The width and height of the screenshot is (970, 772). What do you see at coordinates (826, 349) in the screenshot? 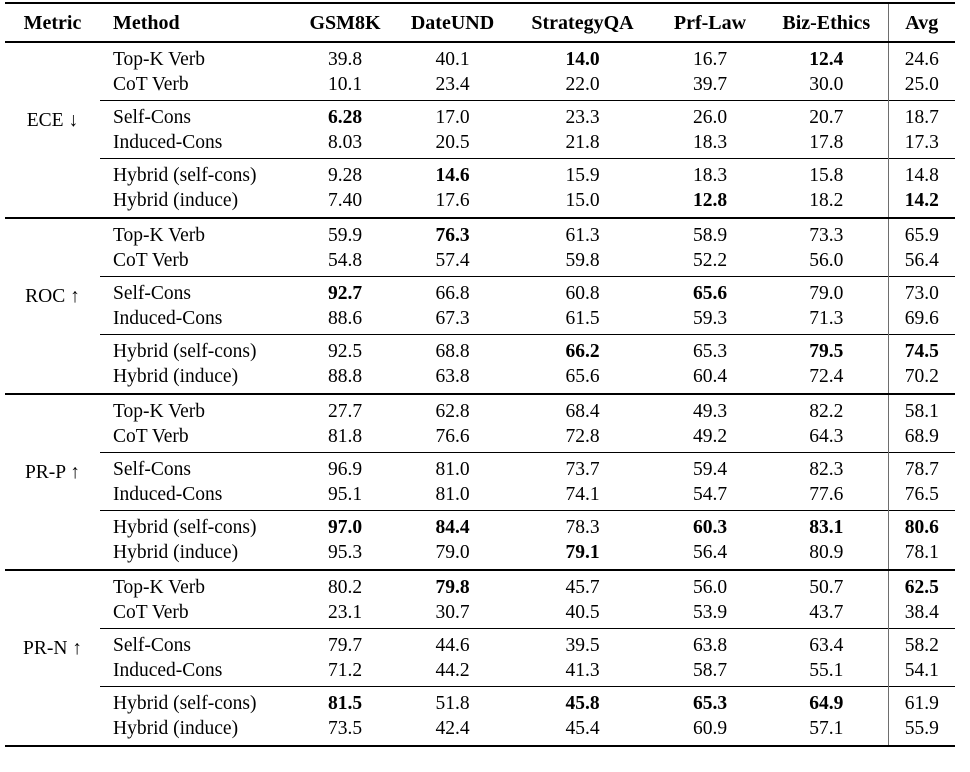
I see `value-cell: 79.5` at bounding box center [826, 349].